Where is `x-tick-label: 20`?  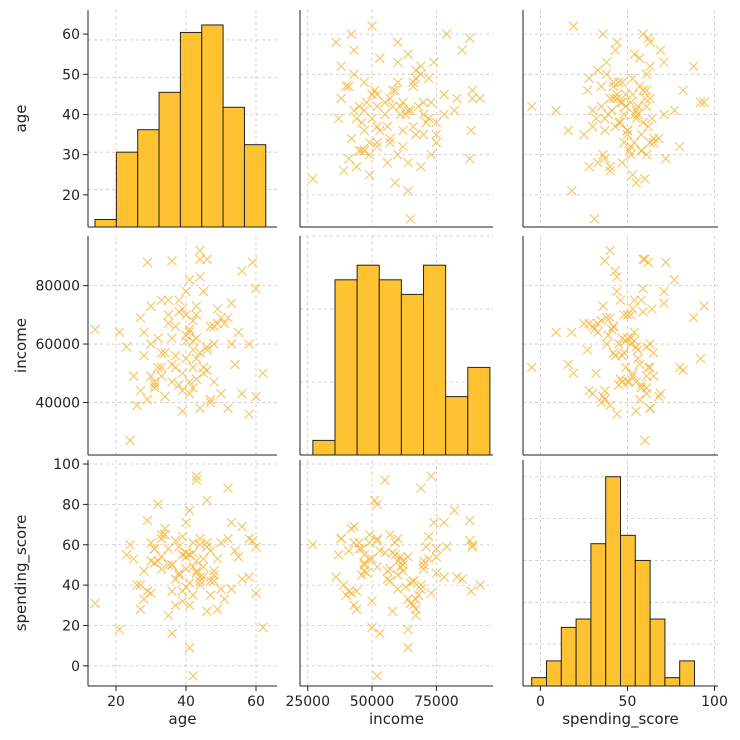 x-tick-label: 20 is located at coordinates (116, 702).